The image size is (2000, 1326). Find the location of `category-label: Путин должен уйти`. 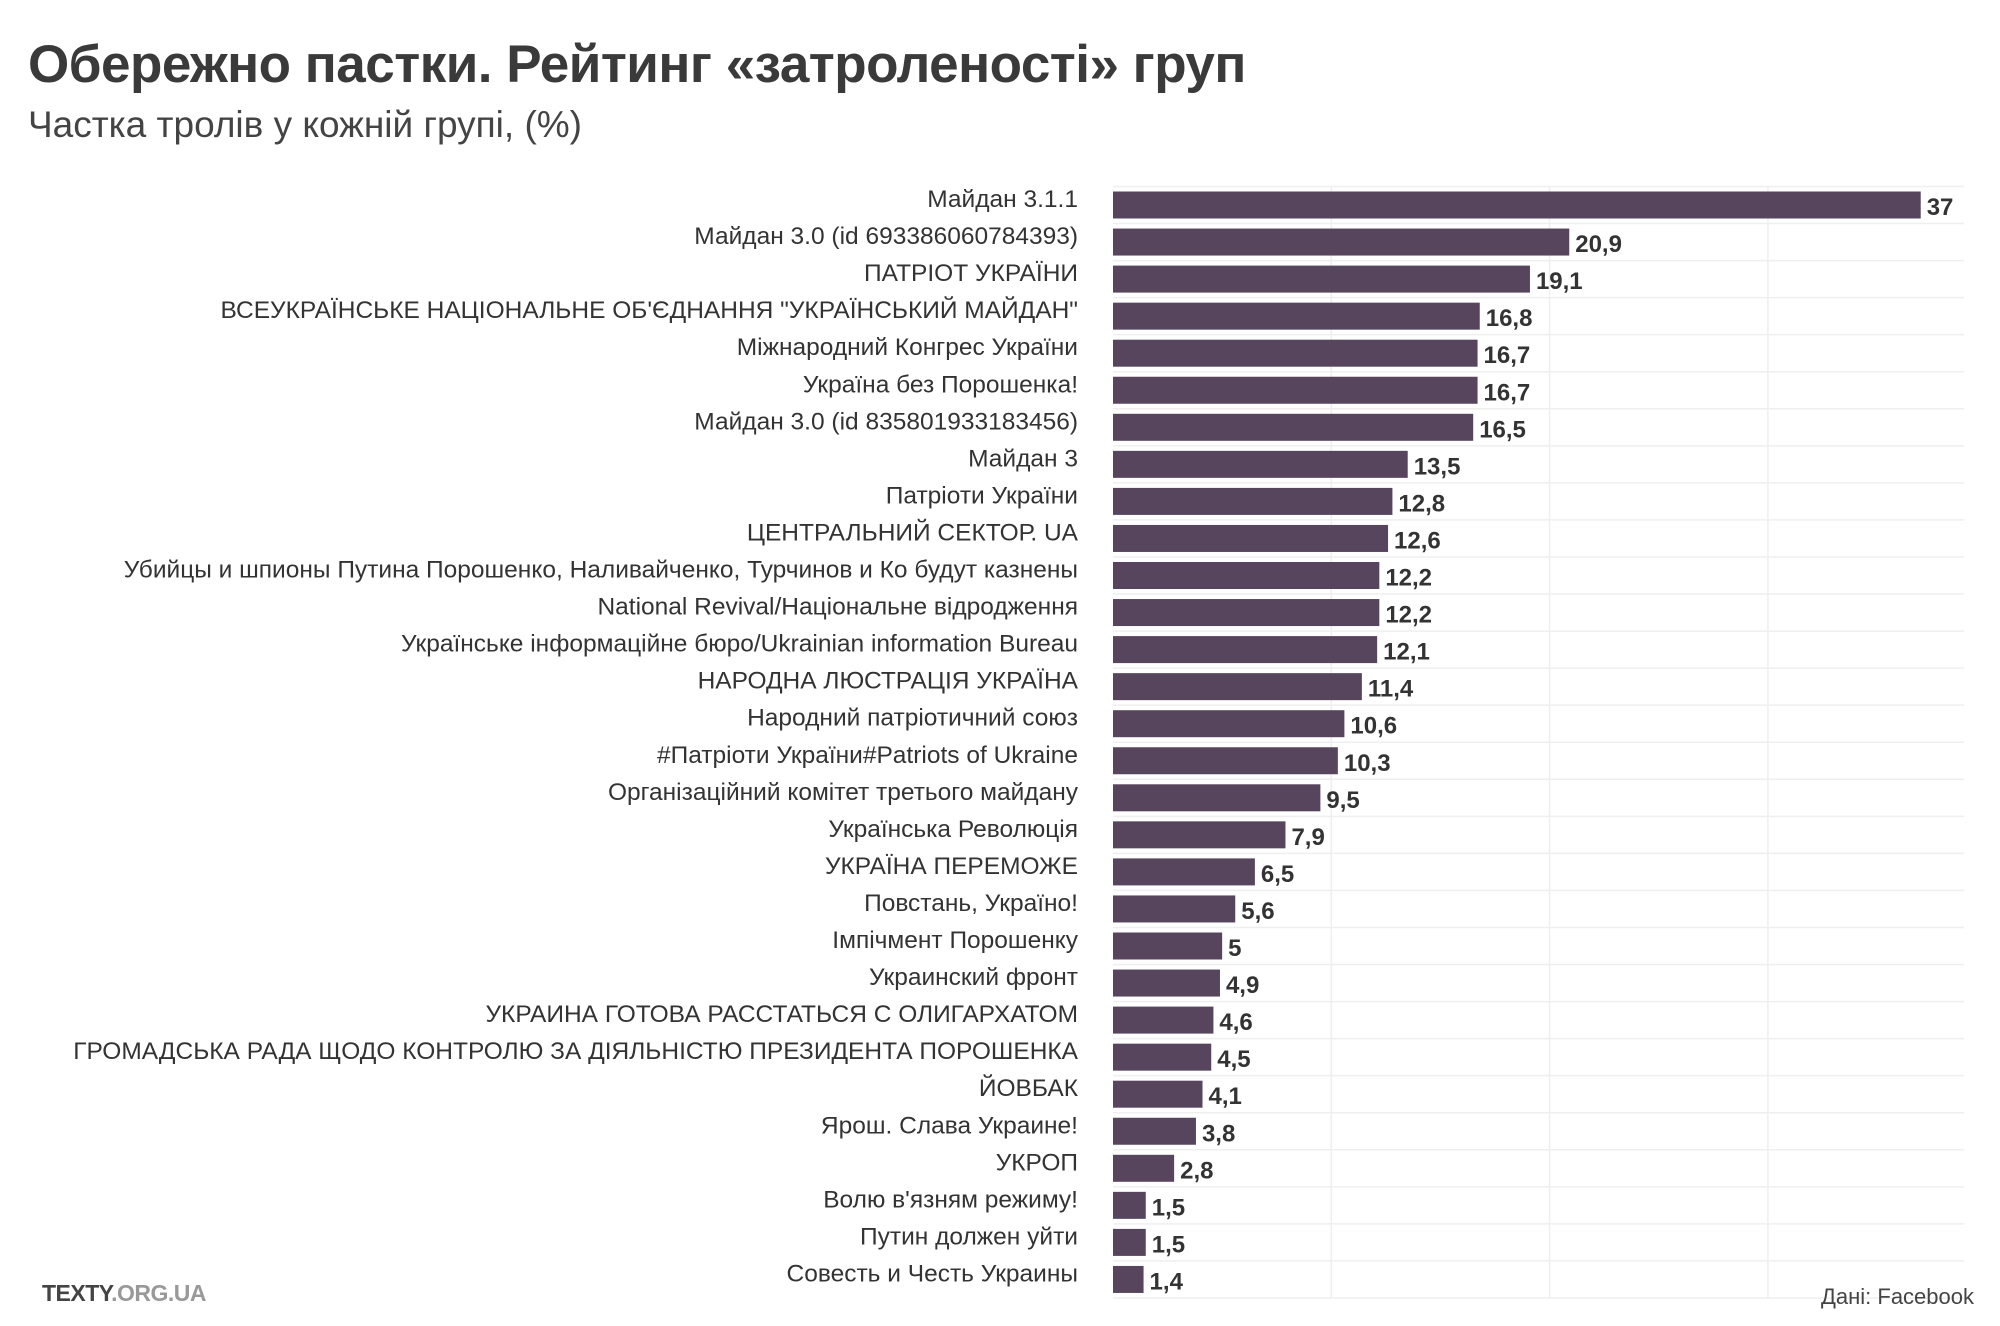

category-label: Путин должен уйти is located at coordinates (969, 1236).